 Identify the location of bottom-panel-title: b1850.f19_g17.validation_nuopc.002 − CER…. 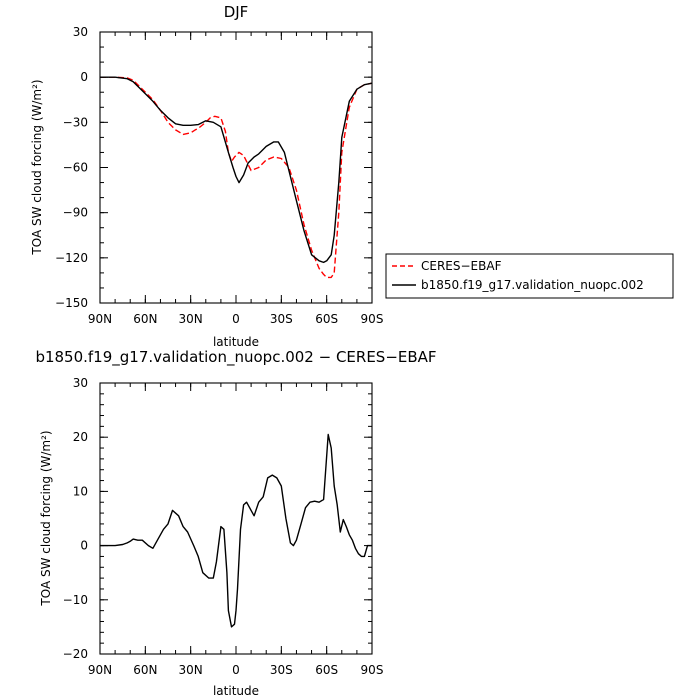
(235, 357).